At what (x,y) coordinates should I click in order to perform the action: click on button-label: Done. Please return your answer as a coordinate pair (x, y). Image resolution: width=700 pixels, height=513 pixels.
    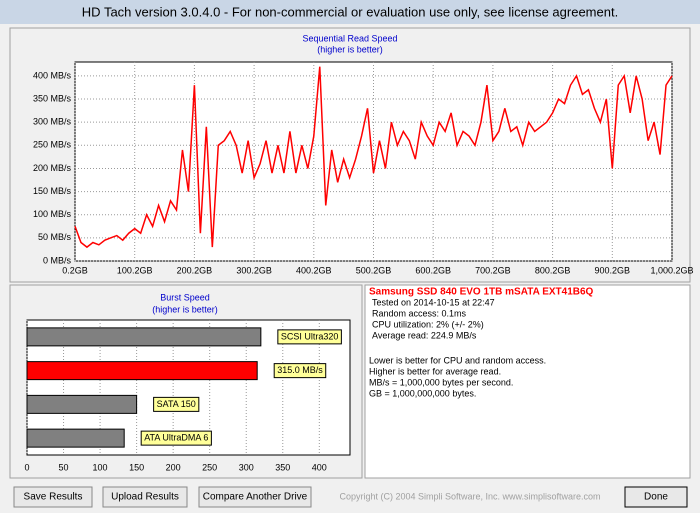
    Looking at the image, I should click on (656, 497).